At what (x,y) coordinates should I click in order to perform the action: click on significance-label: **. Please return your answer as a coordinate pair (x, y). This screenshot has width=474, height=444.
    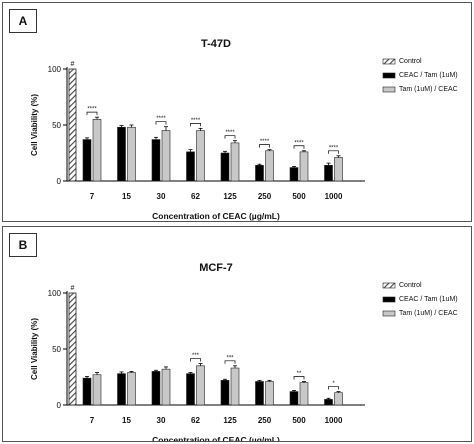
    Looking at the image, I should click on (299, 374).